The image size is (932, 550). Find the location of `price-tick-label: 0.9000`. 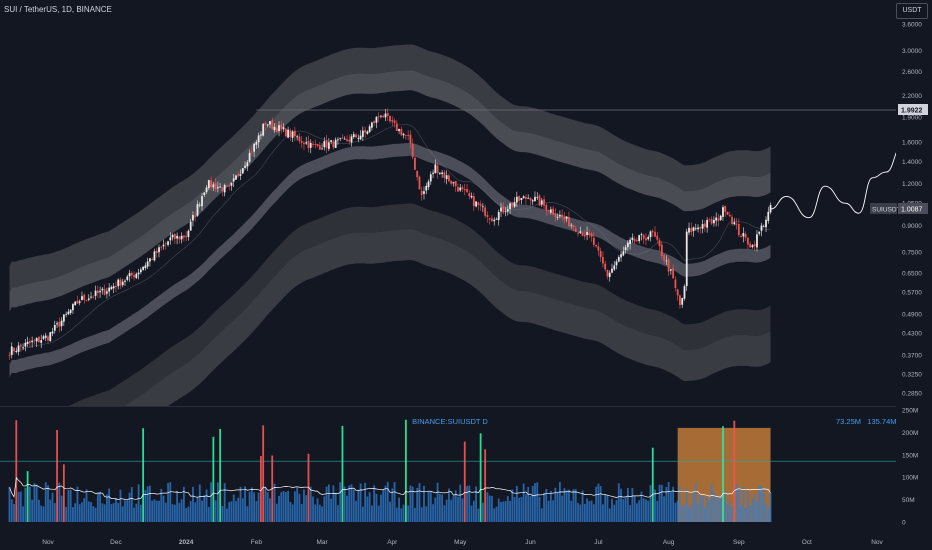

price-tick-label: 0.9000 is located at coordinates (912, 226).